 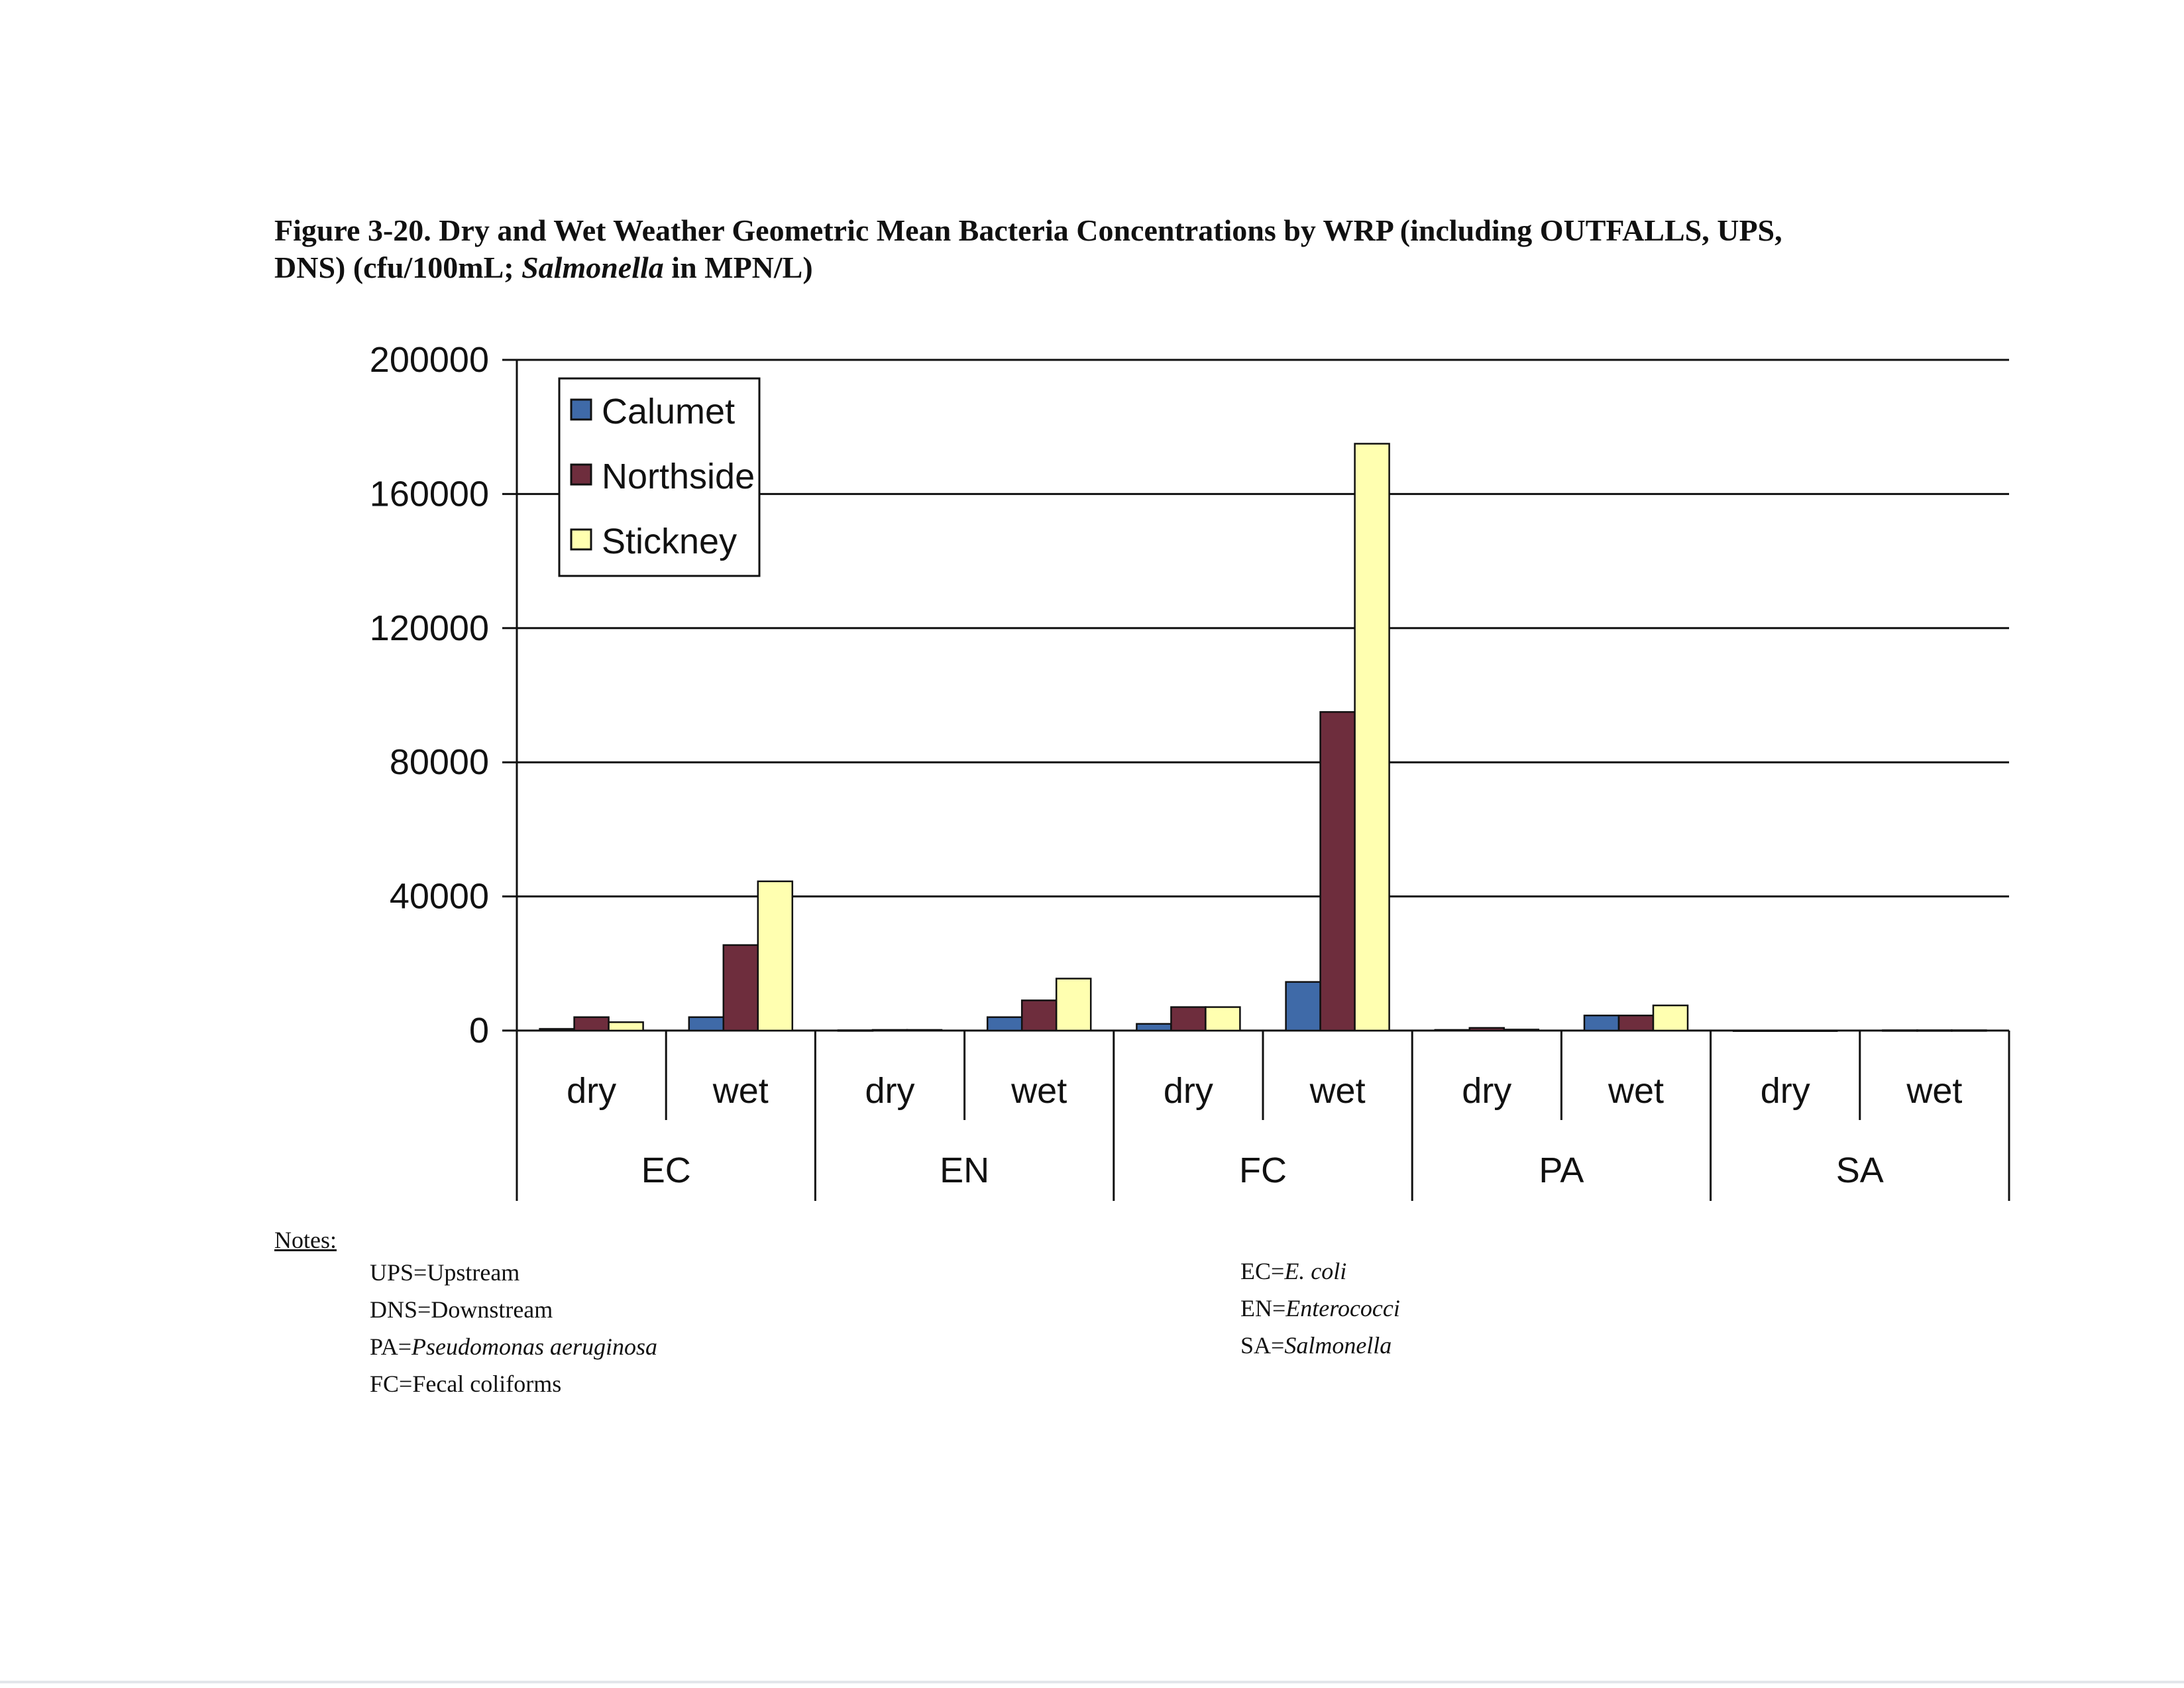 I want to click on note-item: EN=Enterococci, so click(x=1320, y=1309).